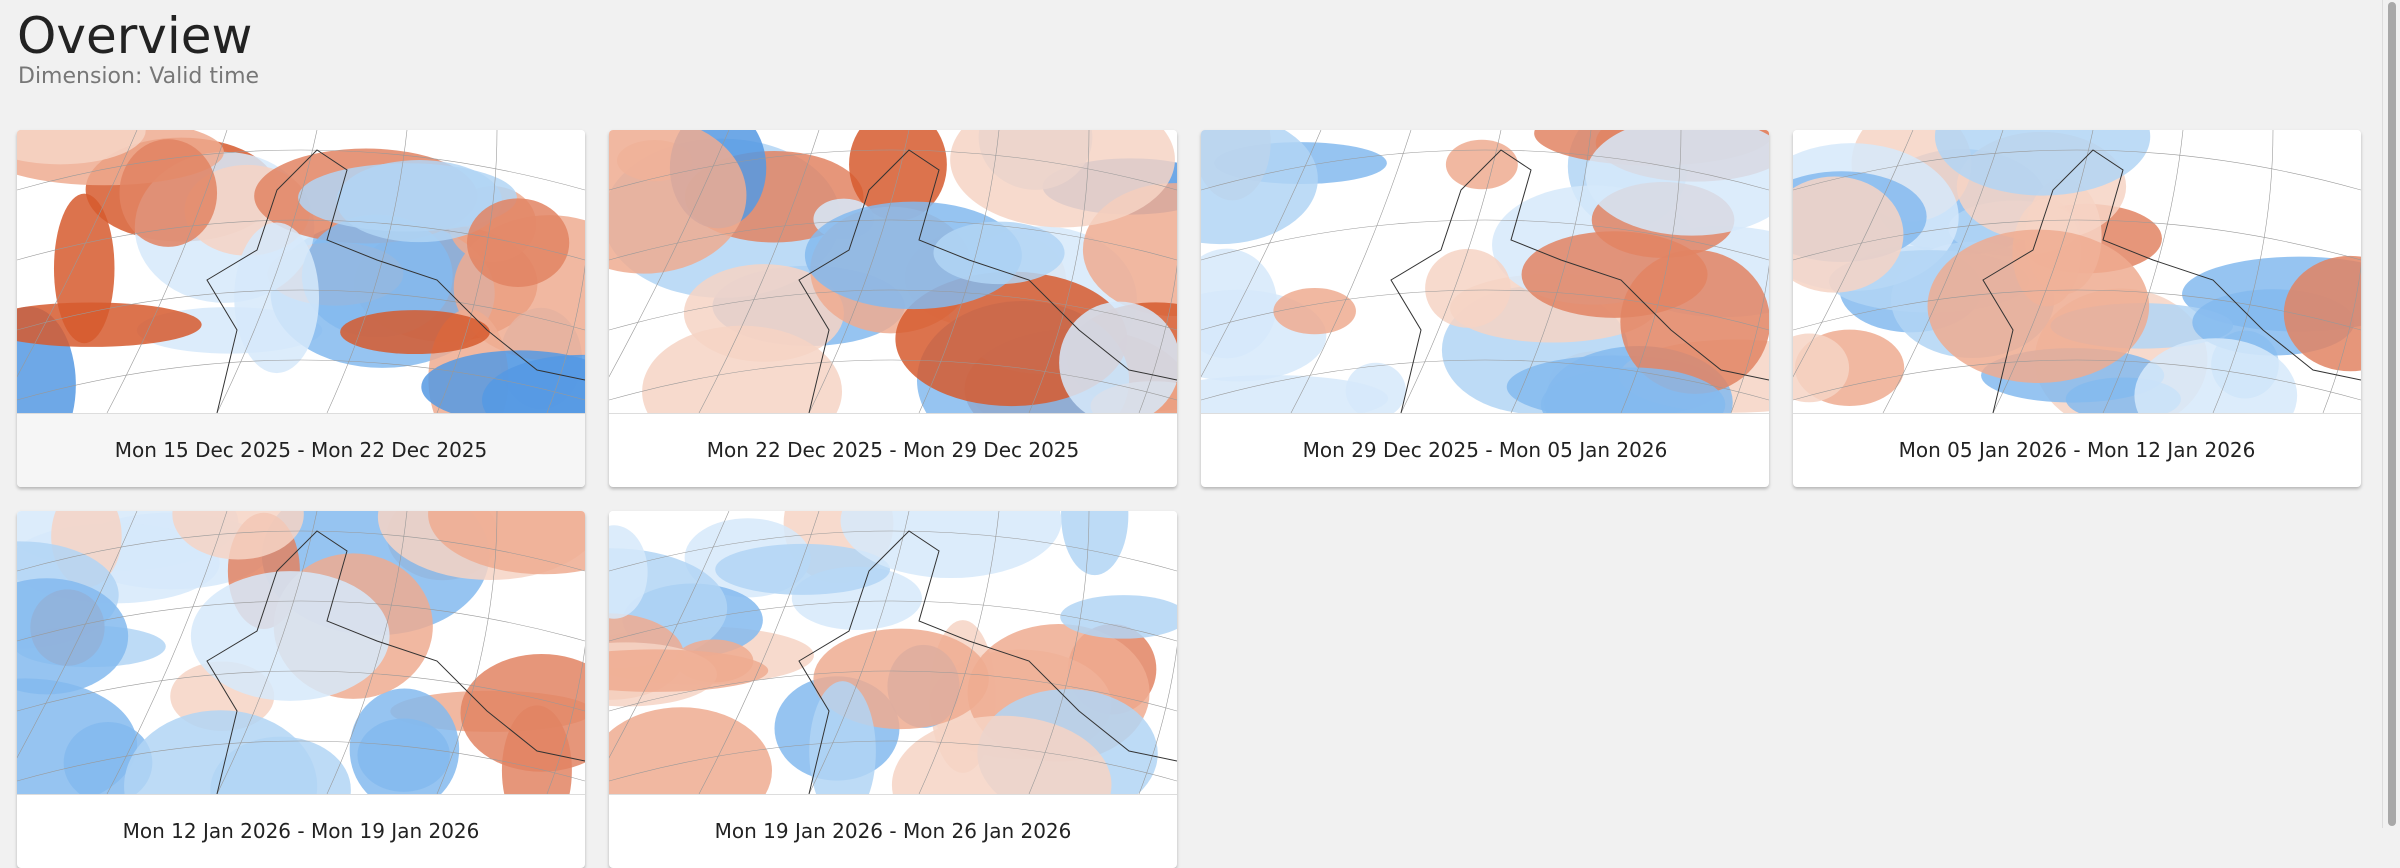 Image resolution: width=2400 pixels, height=868 pixels. I want to click on card-label: Mon 19 Jan 2026 - Mon 26 Jan 2026, so click(893, 831).